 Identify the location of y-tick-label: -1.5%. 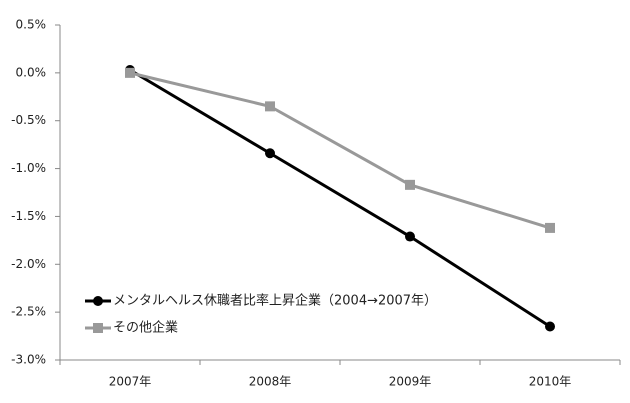
(28, 216).